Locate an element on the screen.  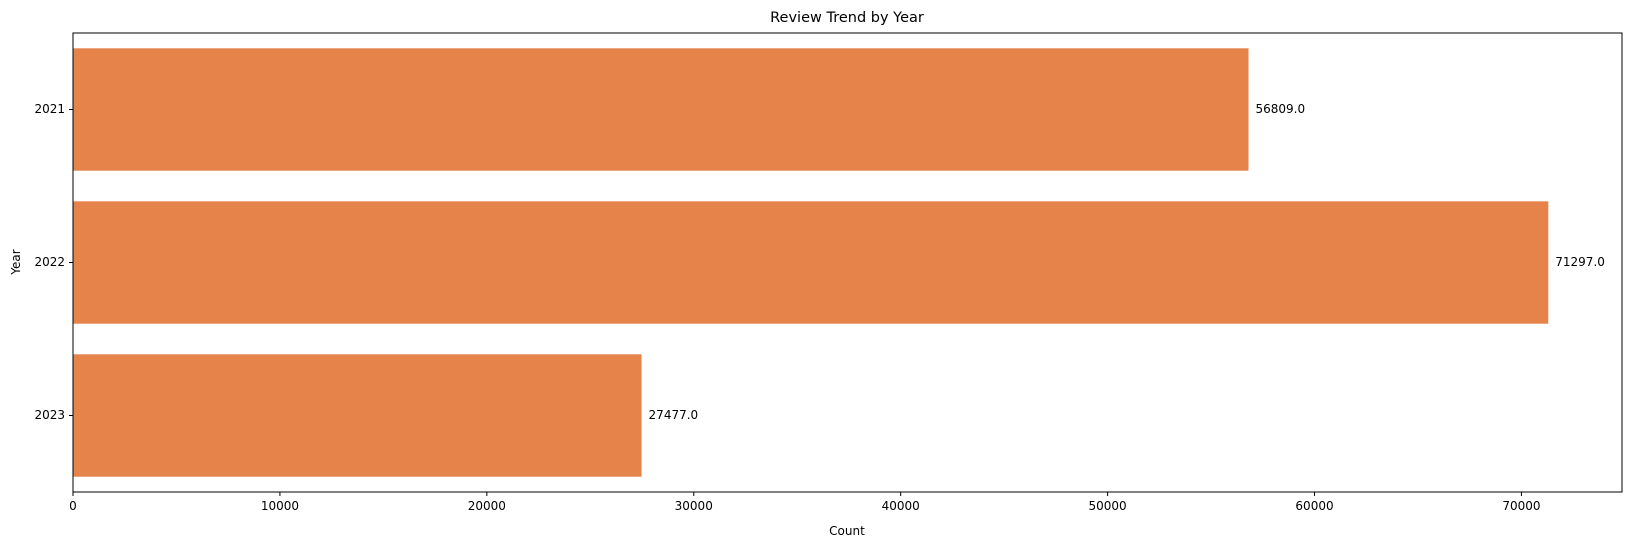
bar-2023 is located at coordinates (357, 415).